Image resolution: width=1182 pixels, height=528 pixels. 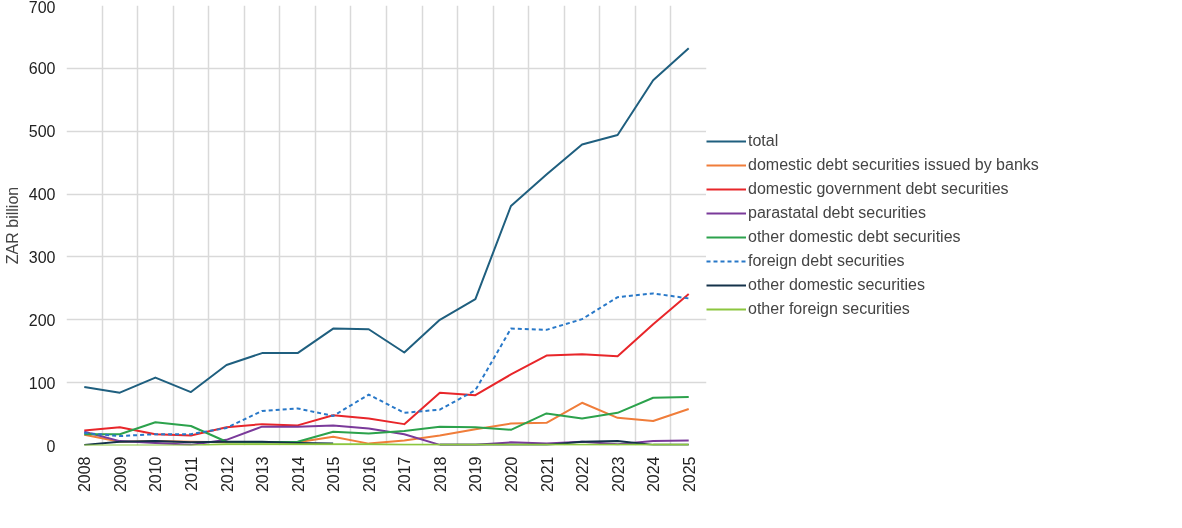 What do you see at coordinates (263, 474) in the screenshot?
I see `x-tick-label: 2013` at bounding box center [263, 474].